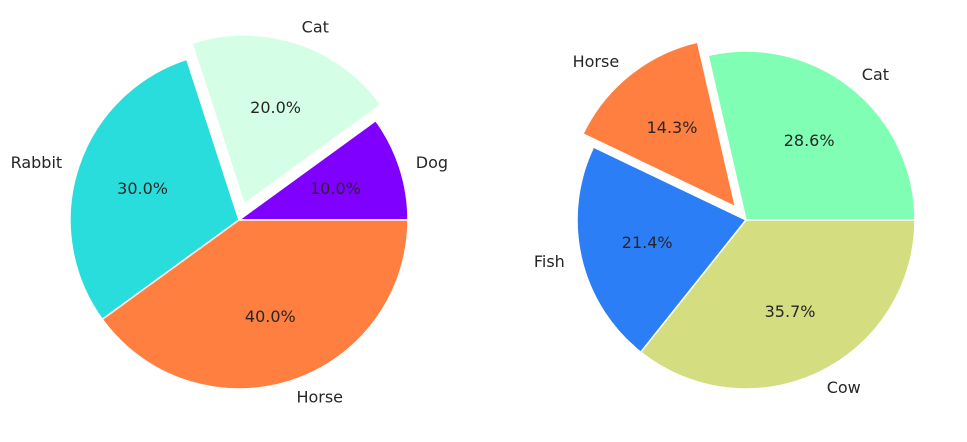  What do you see at coordinates (672, 127) in the screenshot?
I see `pie-1-pct-label-horse: 14.3%` at bounding box center [672, 127].